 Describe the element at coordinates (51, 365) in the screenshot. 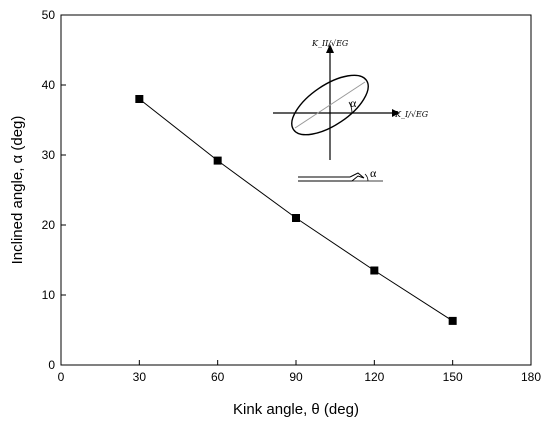

I see `y-tick-label: 0` at that location.